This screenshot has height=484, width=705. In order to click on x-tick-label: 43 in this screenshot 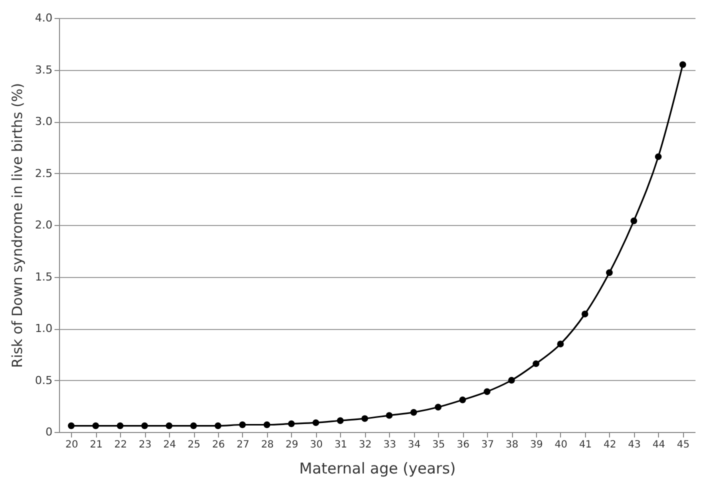, I will do `click(634, 445)`.